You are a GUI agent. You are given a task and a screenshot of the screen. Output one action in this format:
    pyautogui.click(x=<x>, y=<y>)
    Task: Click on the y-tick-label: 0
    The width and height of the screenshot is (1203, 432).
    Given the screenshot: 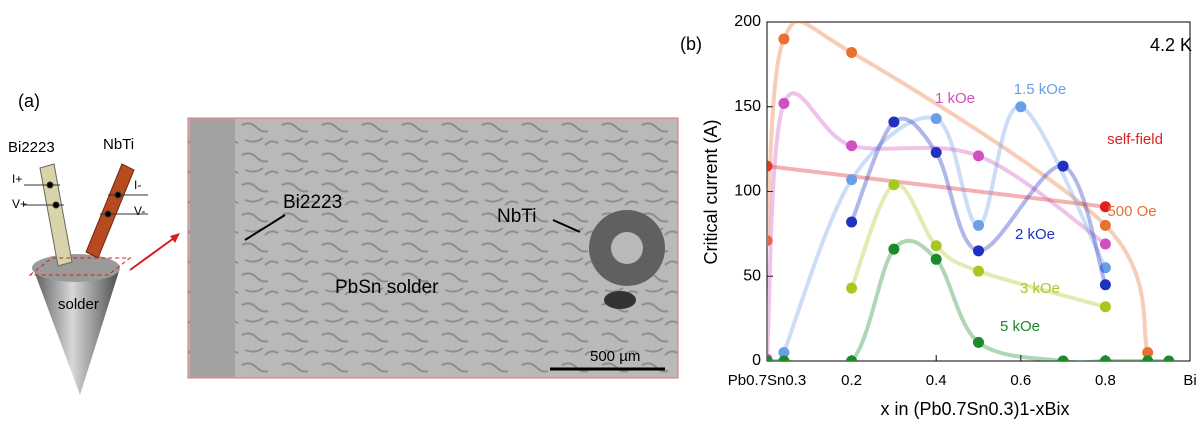 What is the action you would take?
    pyautogui.click(x=756, y=360)
    